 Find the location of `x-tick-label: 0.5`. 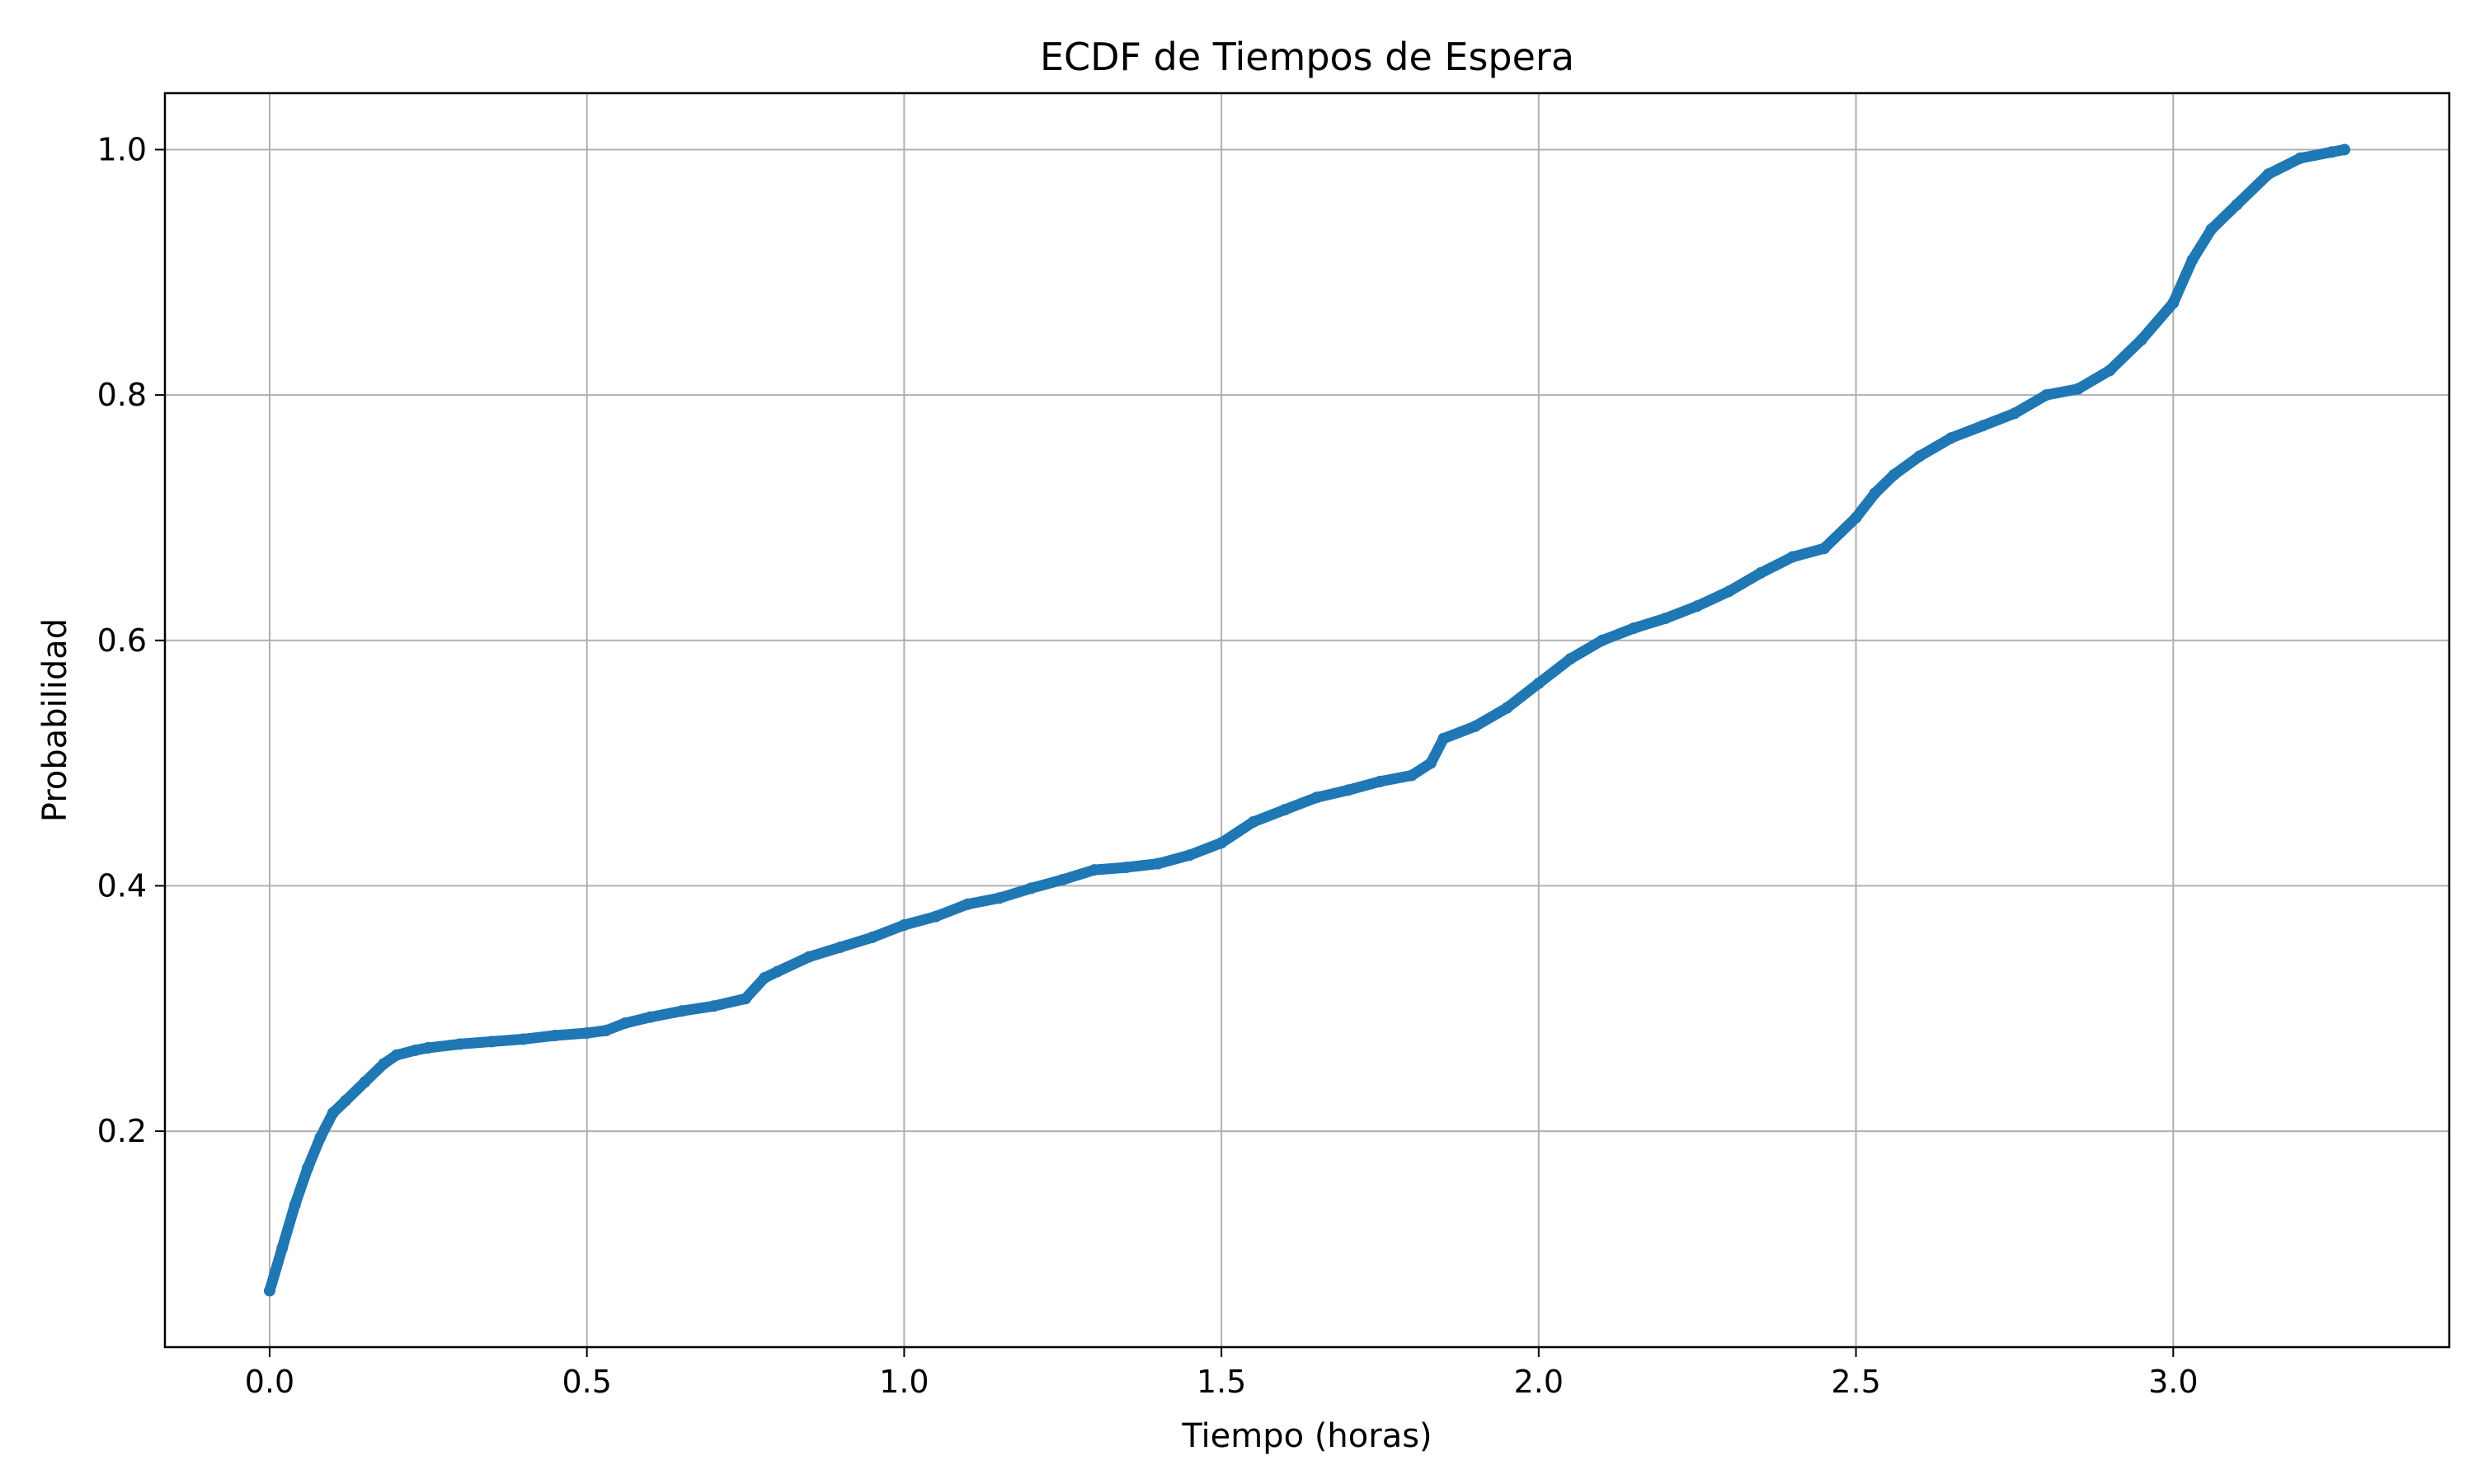

x-tick-label: 0.5 is located at coordinates (586, 1382).